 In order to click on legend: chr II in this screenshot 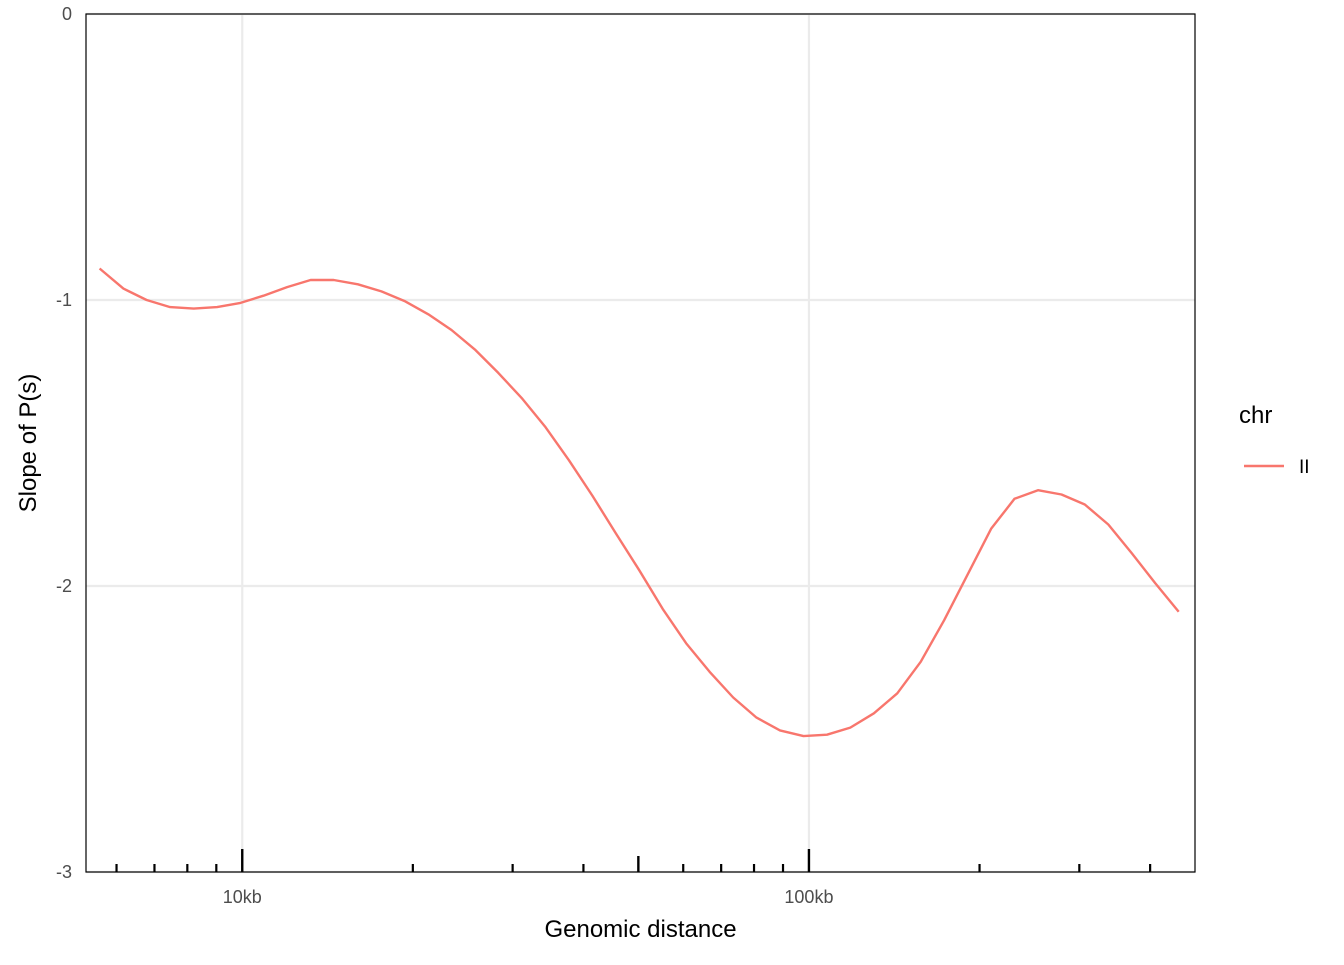, I will do `click(1274, 440)`.